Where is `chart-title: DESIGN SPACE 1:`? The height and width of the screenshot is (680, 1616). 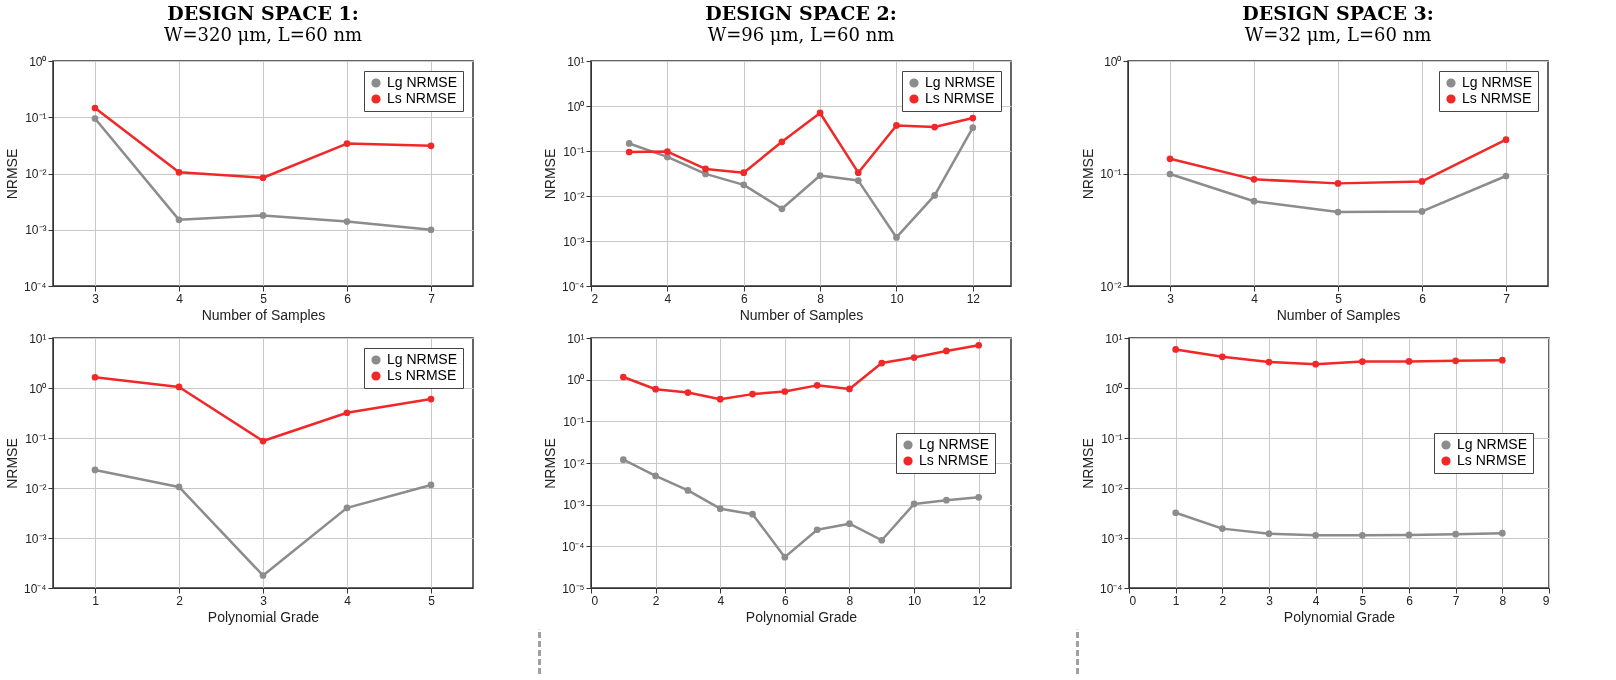
chart-title: DESIGN SPACE 1: is located at coordinates (263, 13).